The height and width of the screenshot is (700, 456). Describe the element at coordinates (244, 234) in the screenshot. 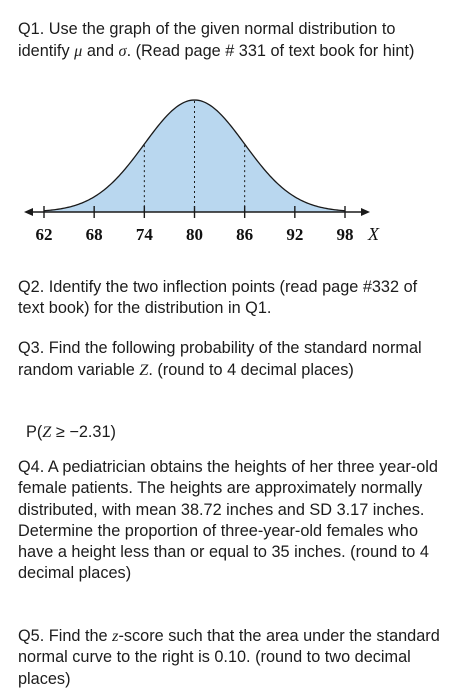

I see `x-tick-label-86: 86` at that location.